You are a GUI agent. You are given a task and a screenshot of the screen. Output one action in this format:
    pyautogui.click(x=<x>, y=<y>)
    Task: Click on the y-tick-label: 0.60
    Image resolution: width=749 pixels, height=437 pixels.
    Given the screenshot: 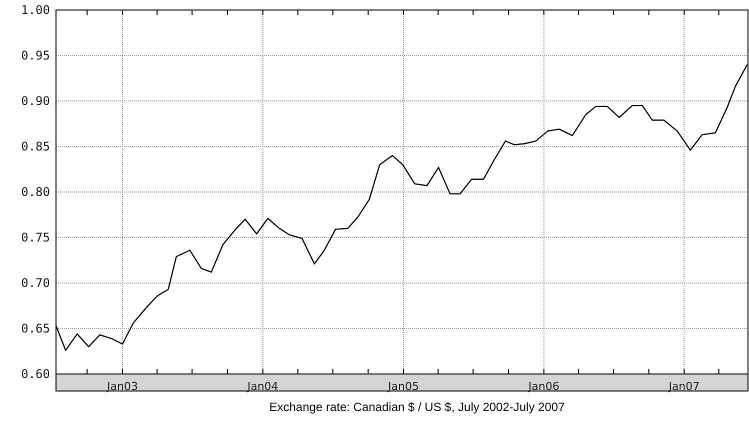 What is the action you would take?
    pyautogui.click(x=35, y=373)
    